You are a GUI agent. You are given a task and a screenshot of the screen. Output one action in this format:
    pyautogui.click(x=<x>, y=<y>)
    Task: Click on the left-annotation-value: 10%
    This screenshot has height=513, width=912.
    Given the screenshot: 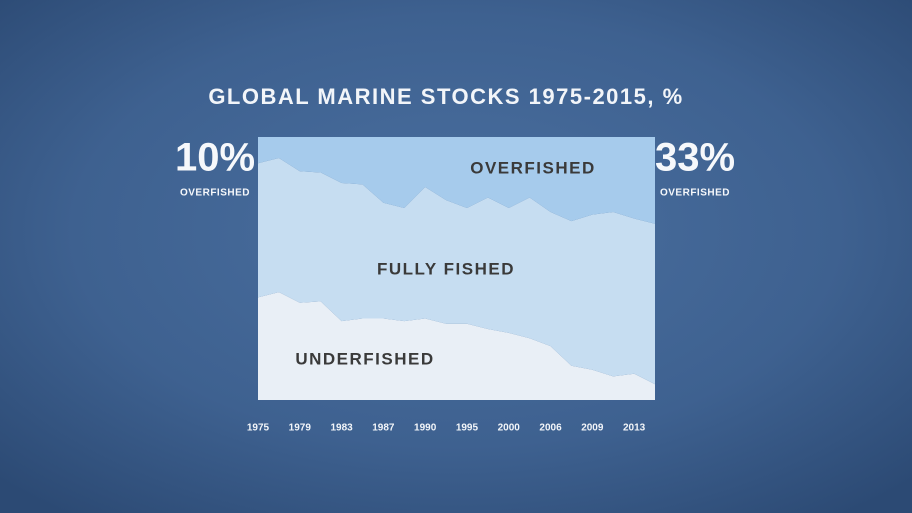 What is the action you would take?
    pyautogui.click(x=215, y=158)
    